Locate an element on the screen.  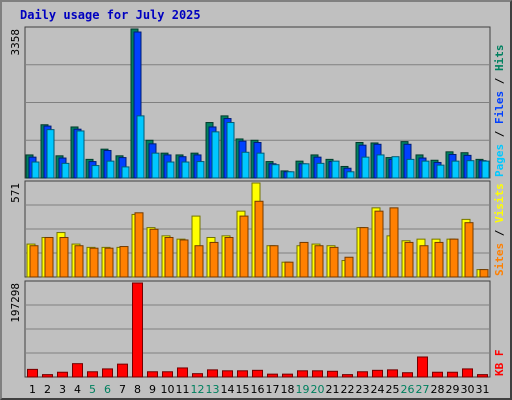
legend-text: Sites / Visits is located at coordinates (499, 229).